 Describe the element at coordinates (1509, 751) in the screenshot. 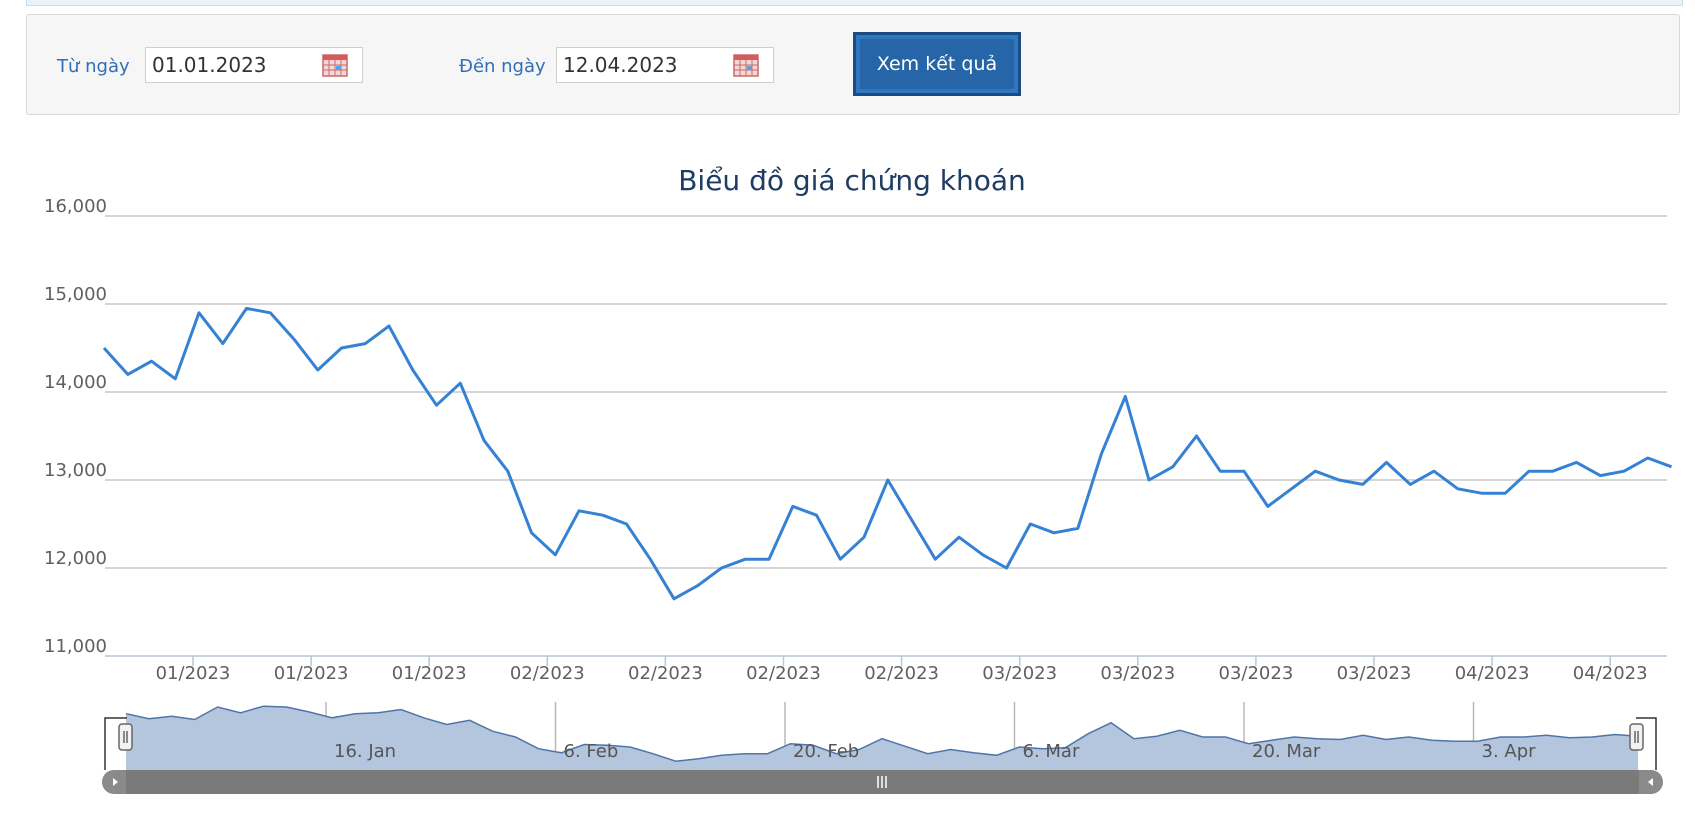

I see `navigator-date-label: 3. Apr` at that location.